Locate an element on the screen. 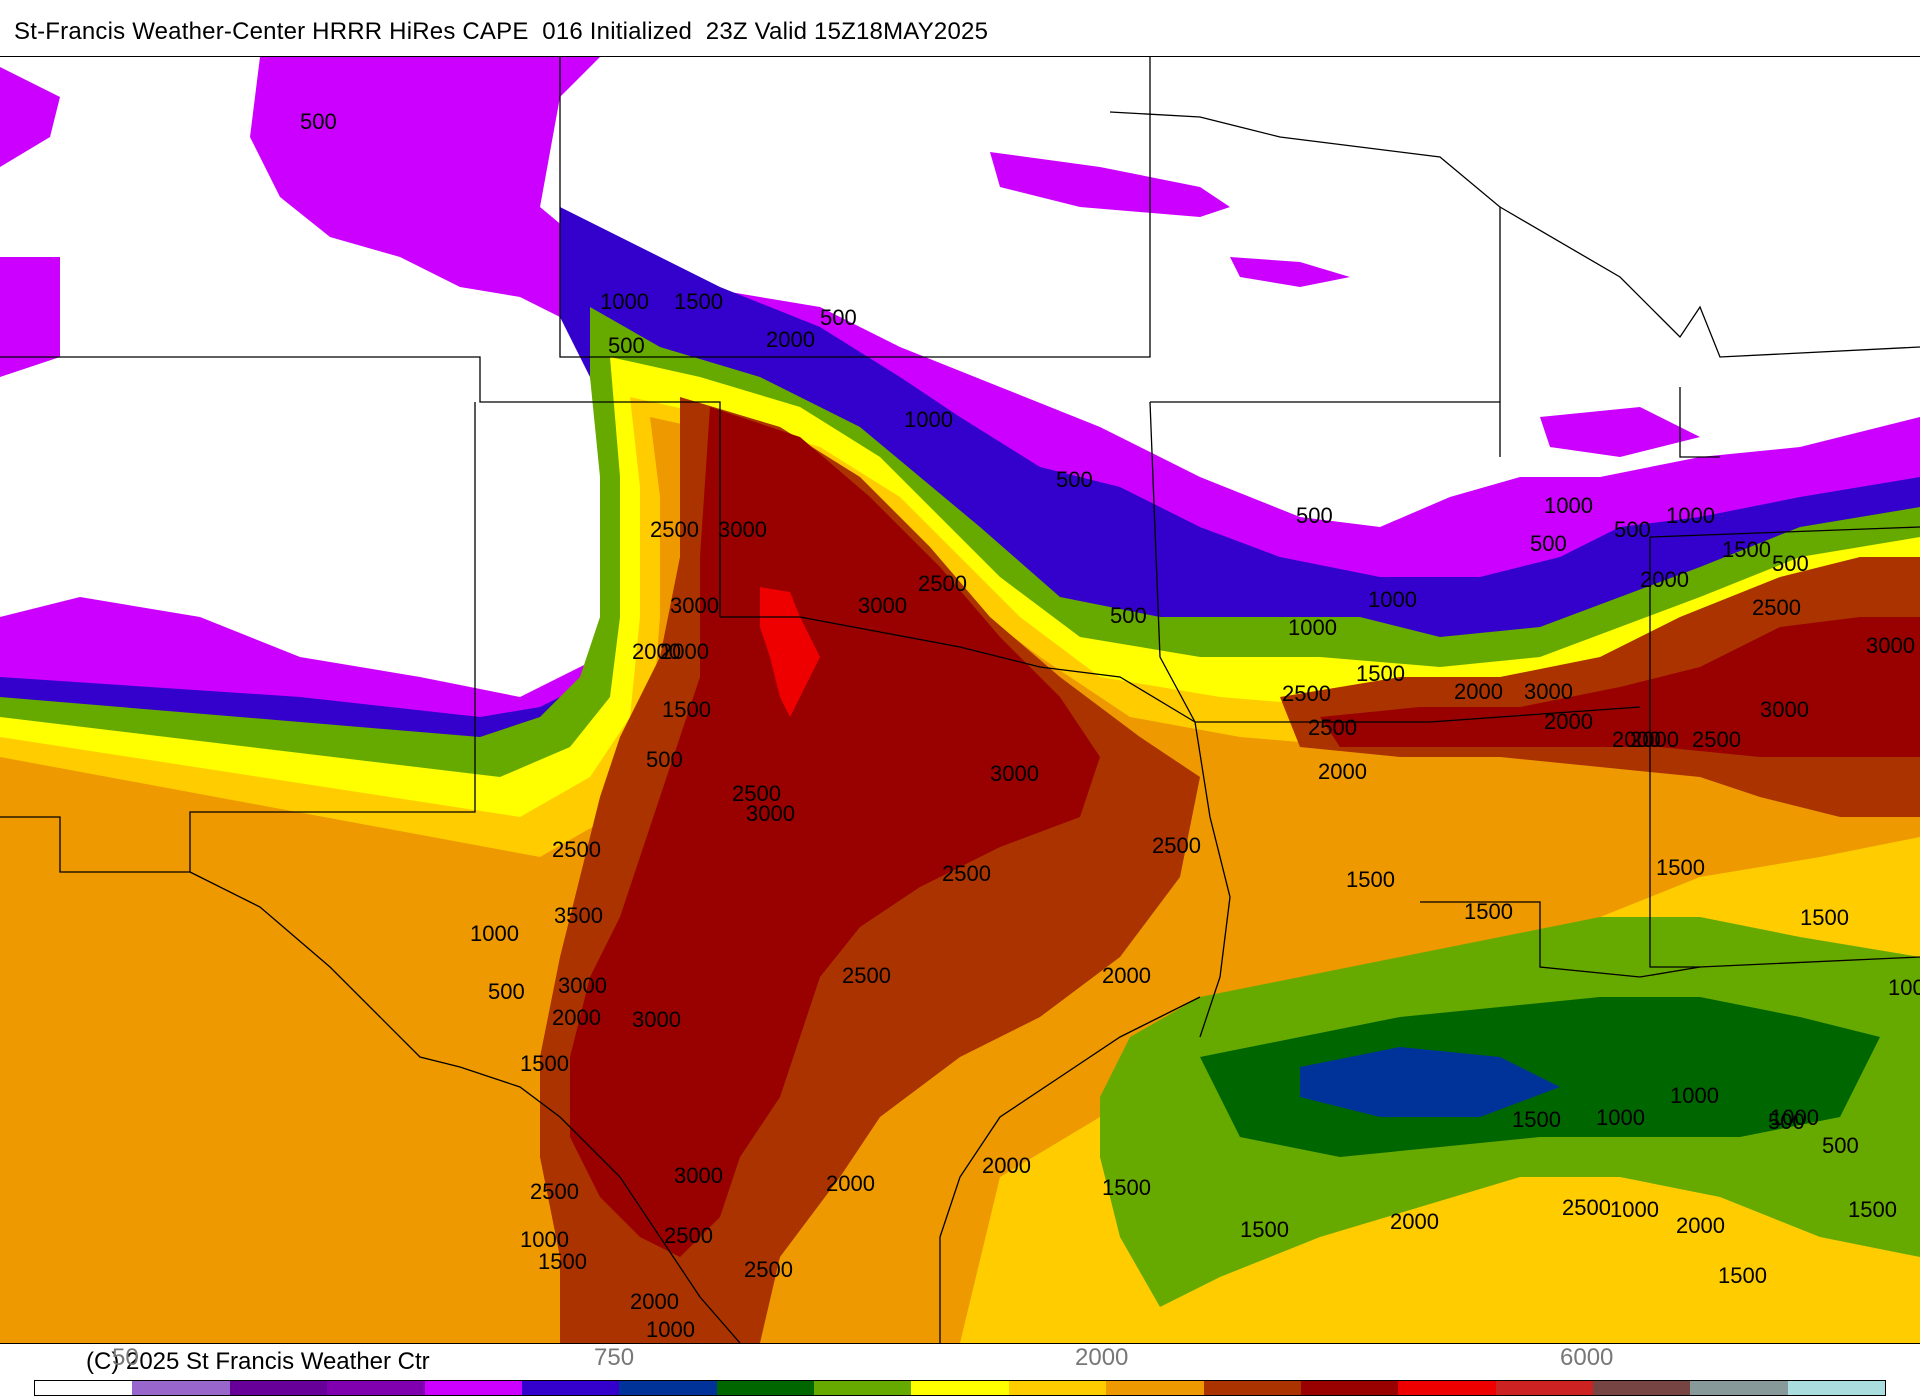 This screenshot has width=1920, height=1400. cape-band-red-max is located at coordinates (790, 652).